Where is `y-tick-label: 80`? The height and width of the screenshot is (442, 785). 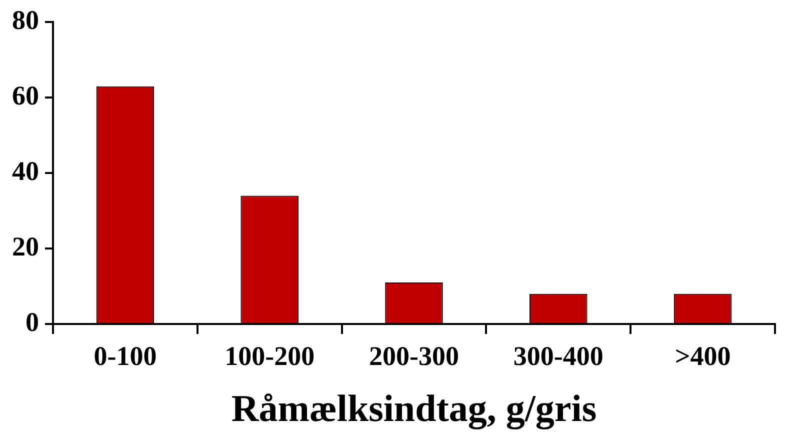
y-tick-label: 80 is located at coordinates (25, 20).